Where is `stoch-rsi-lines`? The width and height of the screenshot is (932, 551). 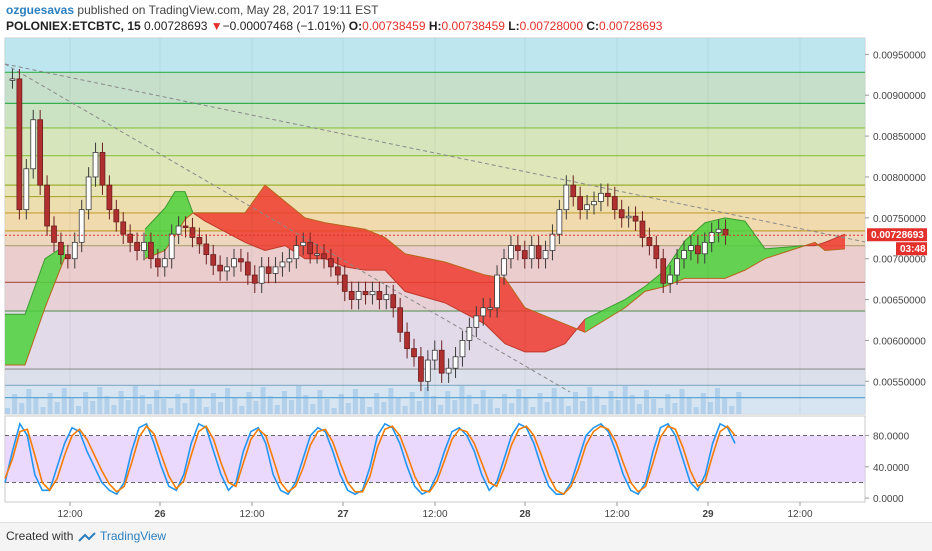
stoch-rsi-lines is located at coordinates (370, 458).